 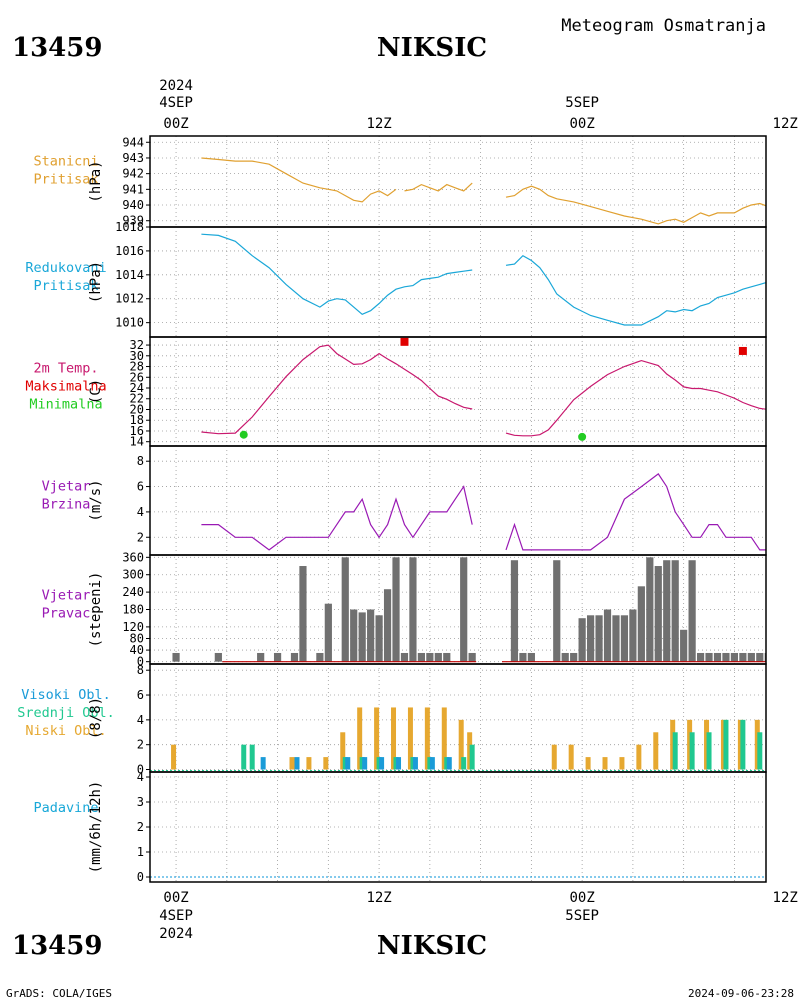 I want to click on panel-label: Niski Obl., so click(x=65, y=731).